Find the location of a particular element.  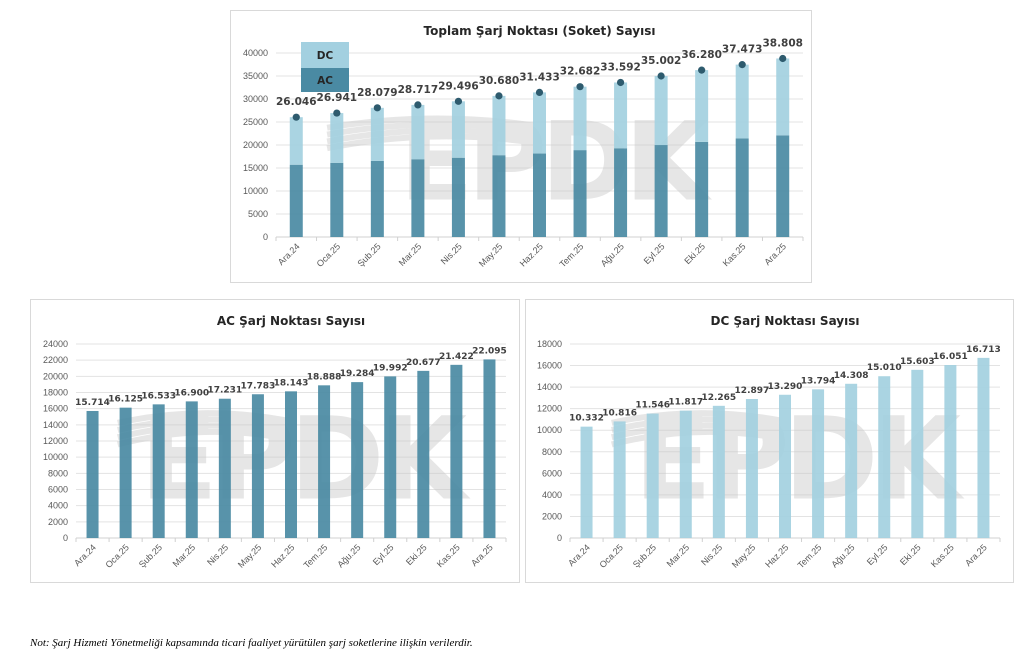

bar-data-label: 19.284 is located at coordinates (357, 374).